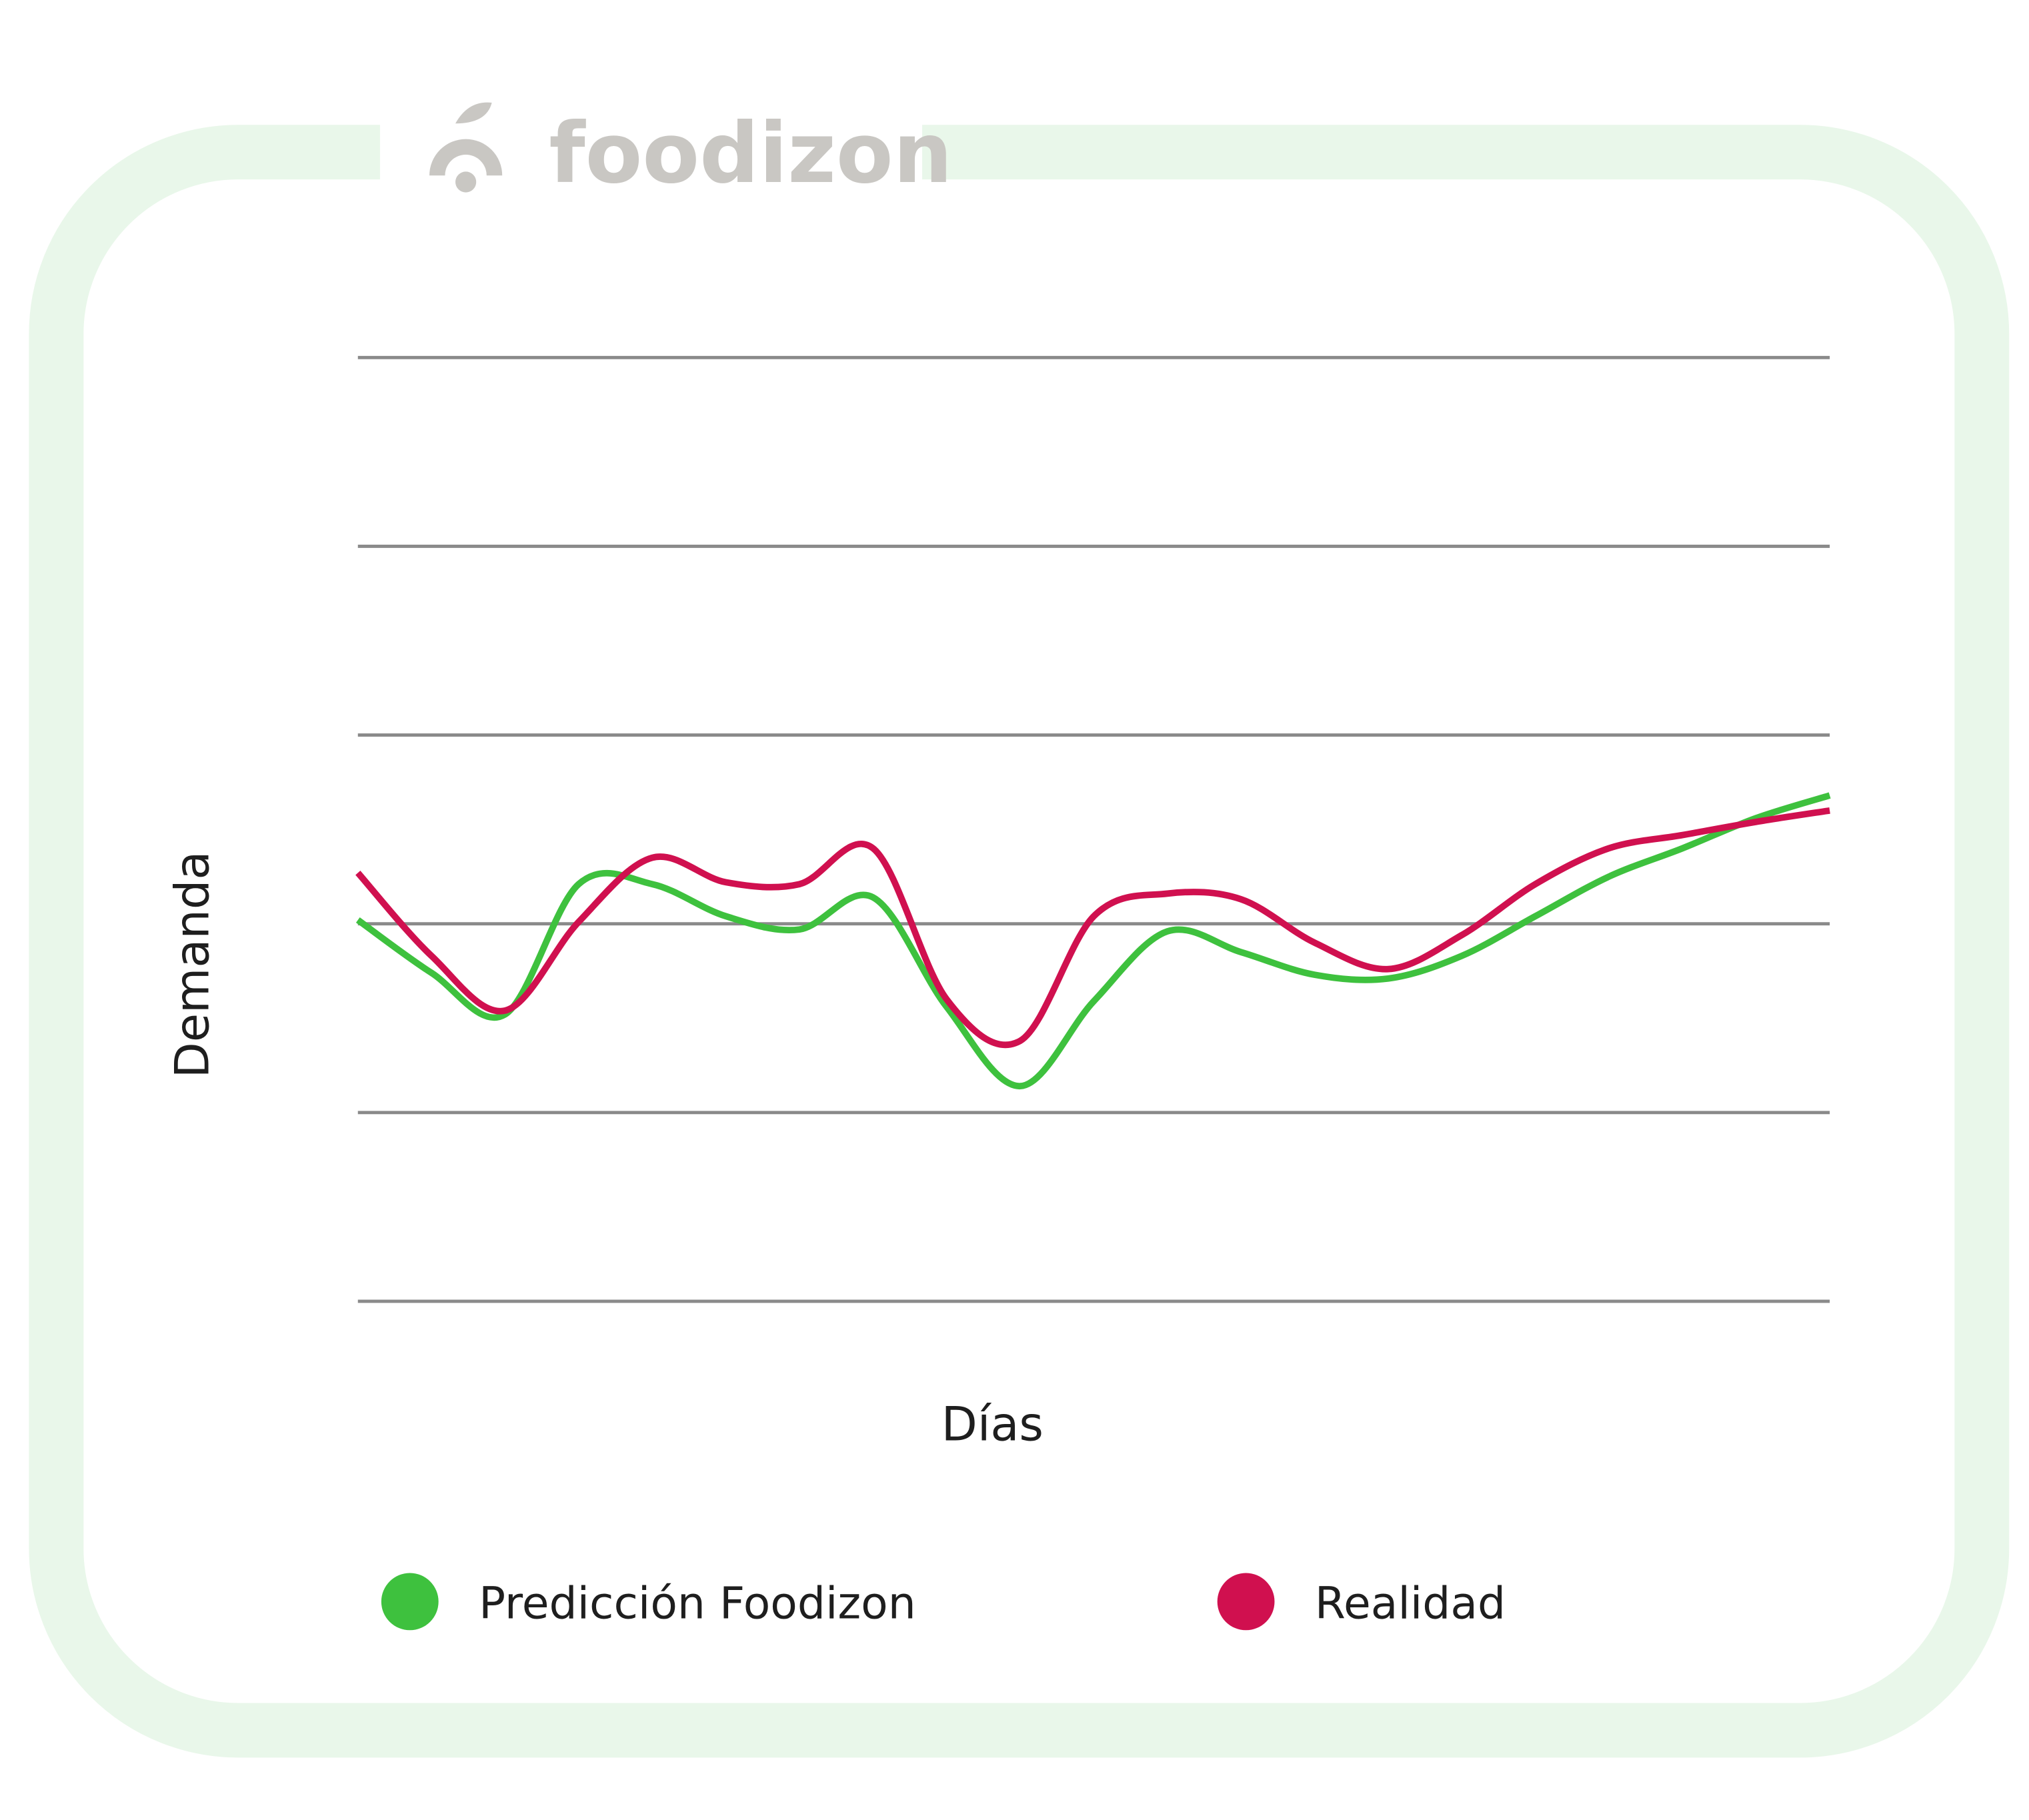 Image resolution: width=2029 pixels, height=1820 pixels. I want to click on legend-label: Predicción Foodizon, so click(697, 1603).